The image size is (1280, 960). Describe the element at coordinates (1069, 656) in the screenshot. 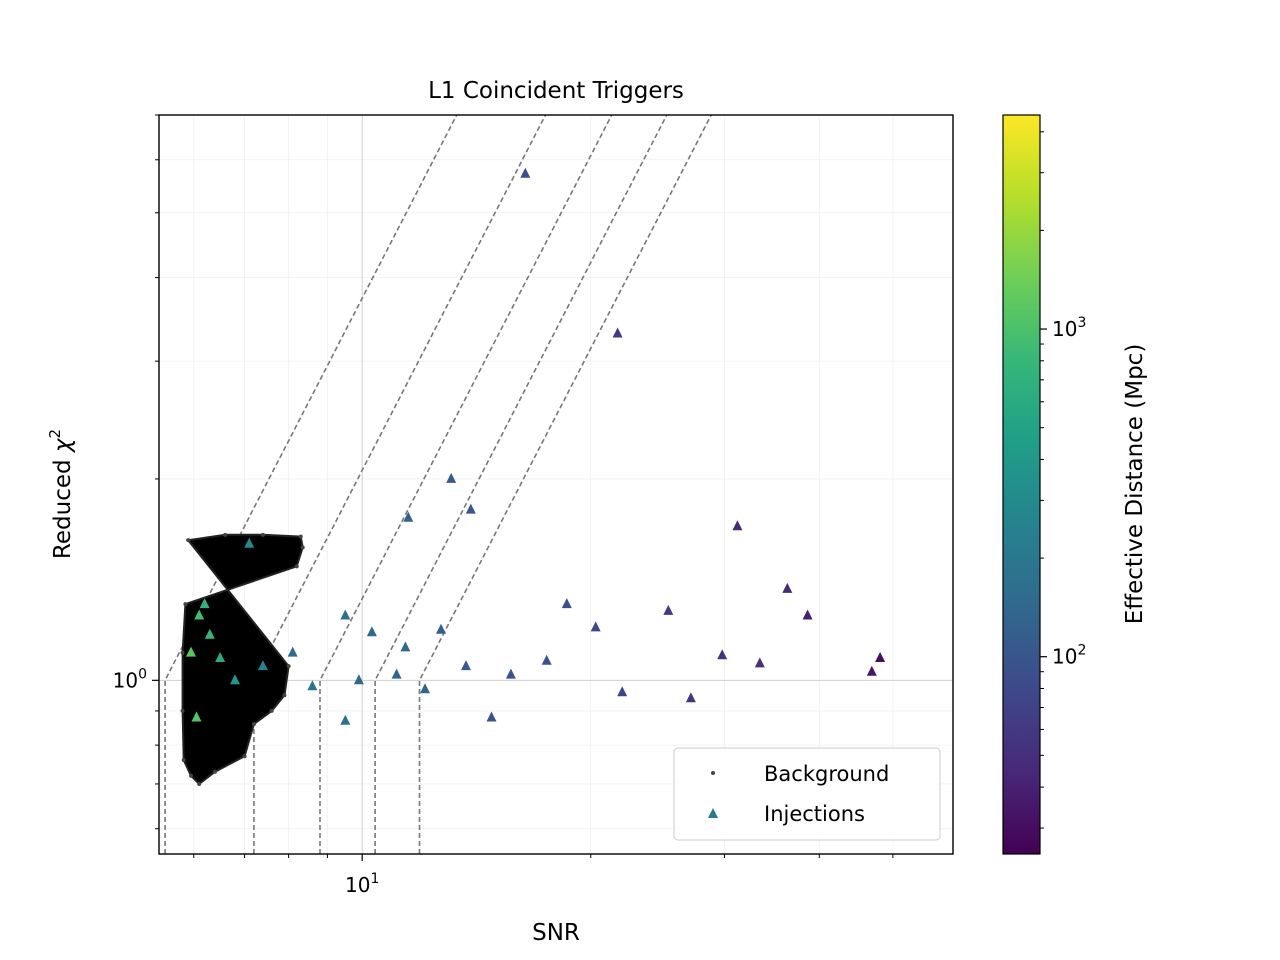

I see `colorbar-tick-label: 10²` at that location.